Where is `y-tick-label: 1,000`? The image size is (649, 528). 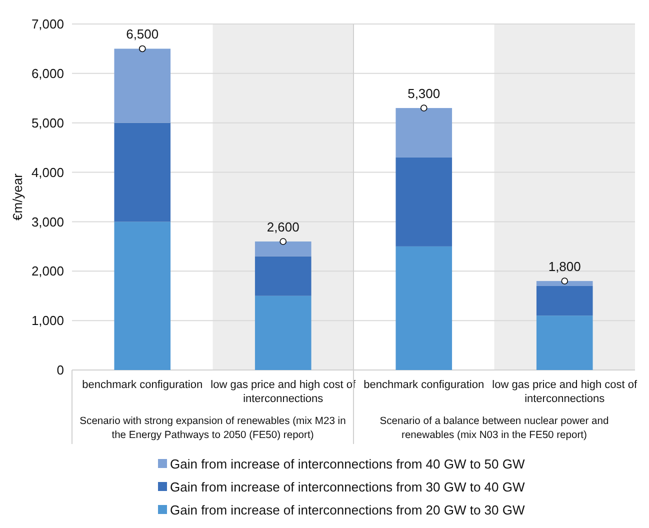 y-tick-label: 1,000 is located at coordinates (47, 320).